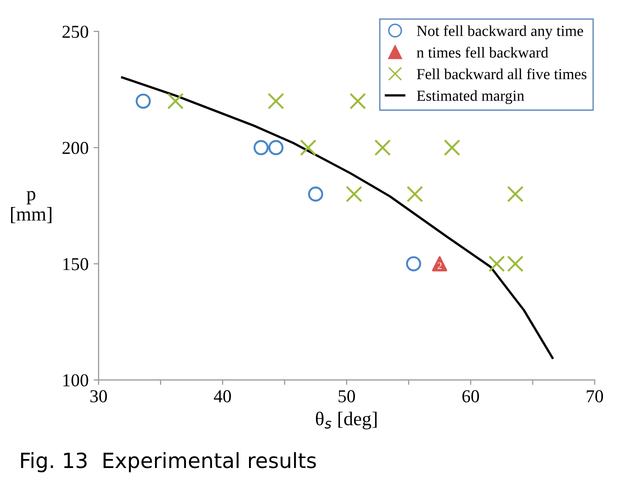 The image size is (636, 484). I want to click on y-tick-label: 200, so click(75, 148).